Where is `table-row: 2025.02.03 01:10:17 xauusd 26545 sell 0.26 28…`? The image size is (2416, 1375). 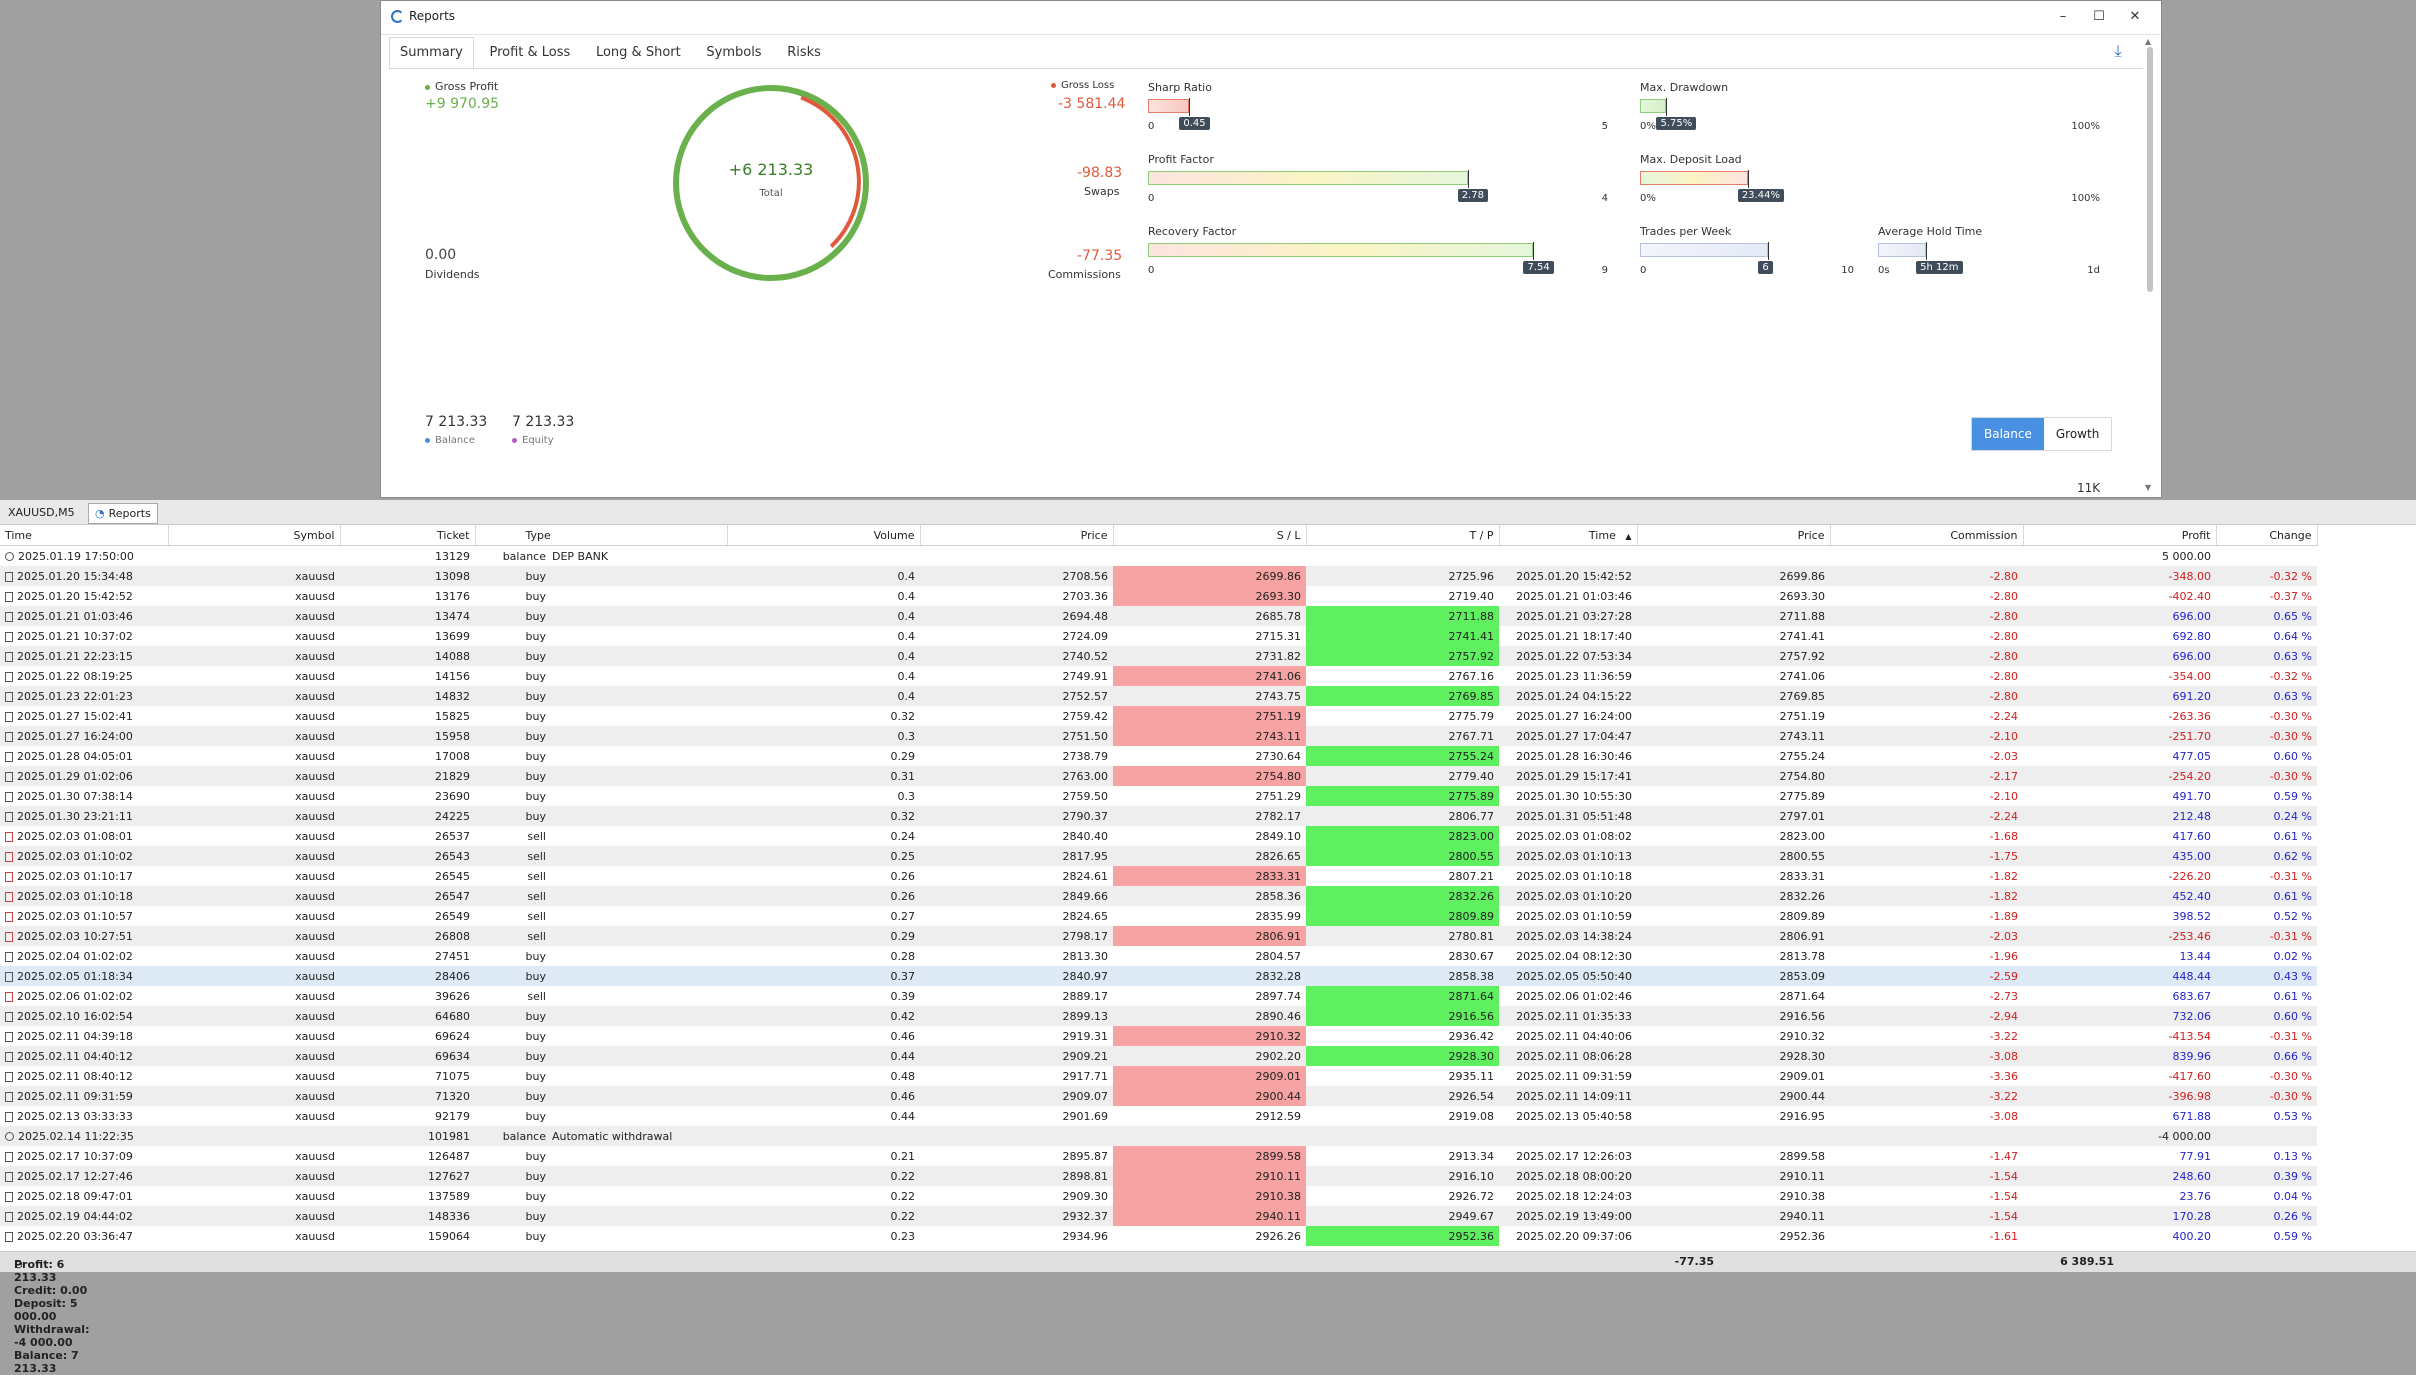 table-row: 2025.02.03 01:10:17 xauusd 26545 sell 0.26 28… is located at coordinates (1158, 876).